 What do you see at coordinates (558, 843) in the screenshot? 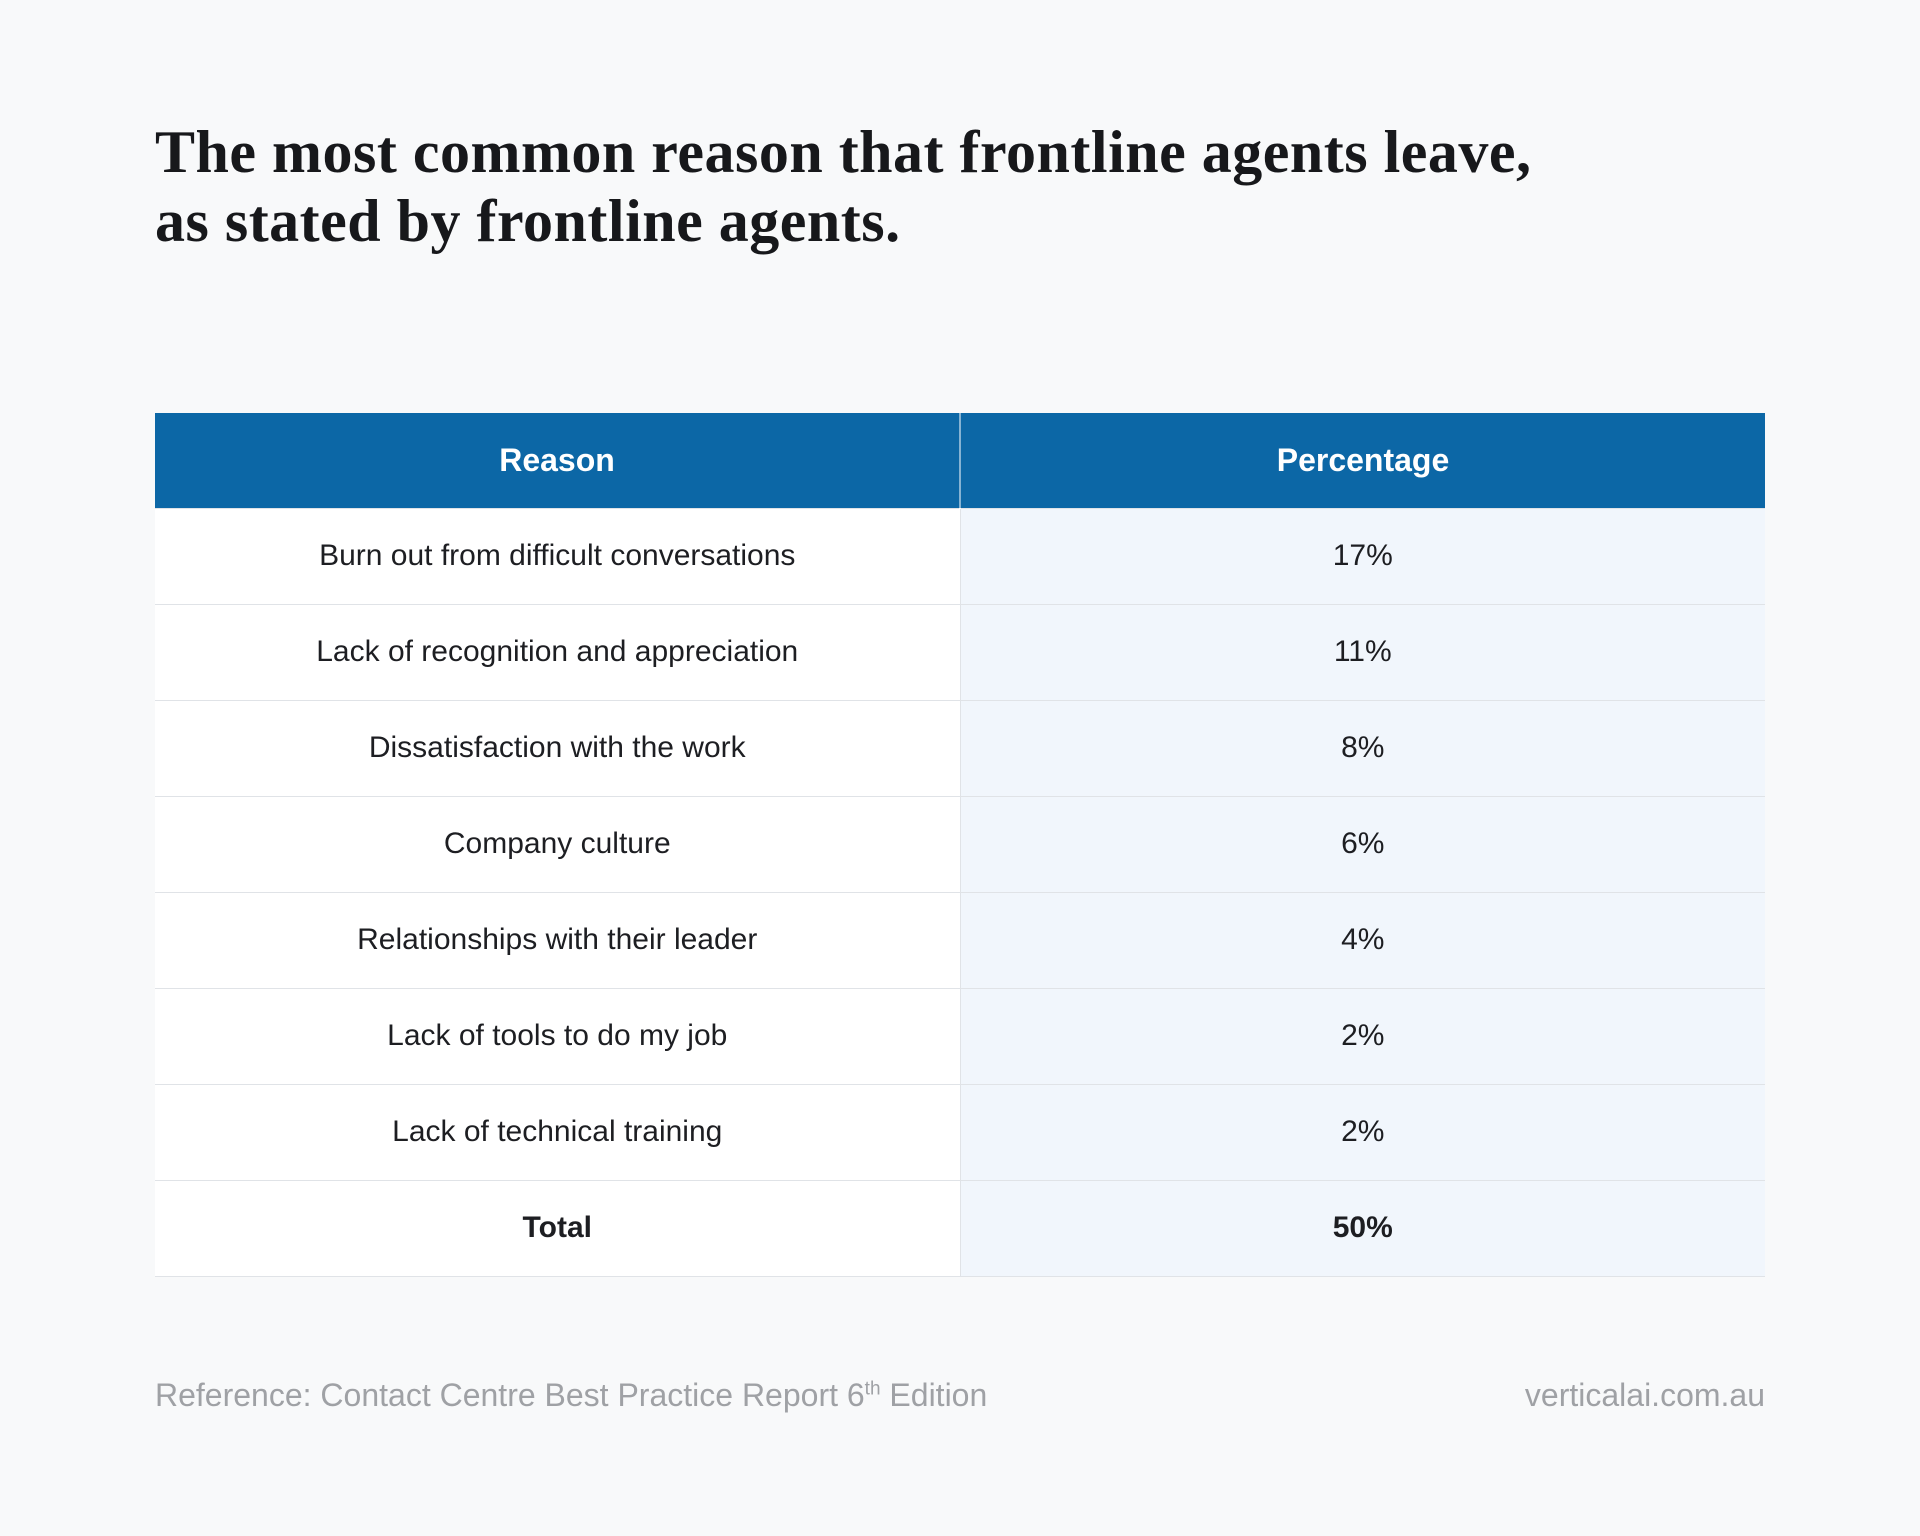
I see `reason-cell: Company culture` at bounding box center [558, 843].